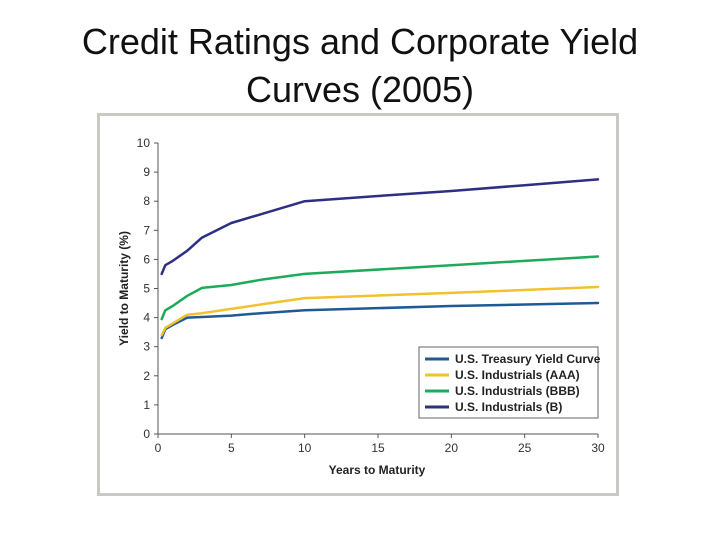 The width and height of the screenshot is (720, 540). I want to click on legend-label-3: U.S. Industrials (B), so click(508, 407).